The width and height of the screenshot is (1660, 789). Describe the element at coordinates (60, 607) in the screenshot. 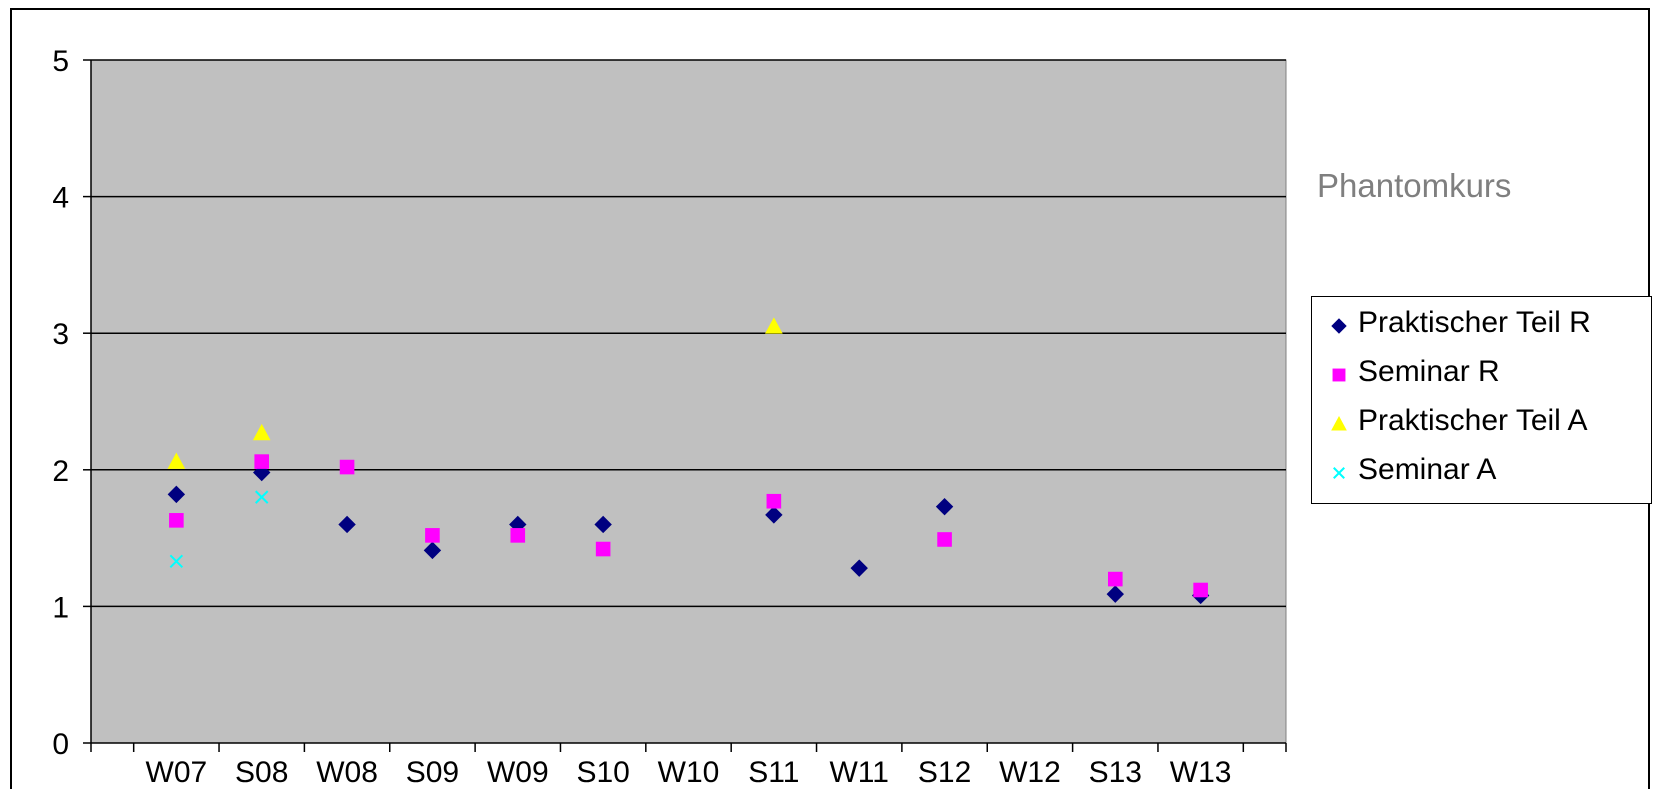

I see `y-tick-label: 1` at that location.